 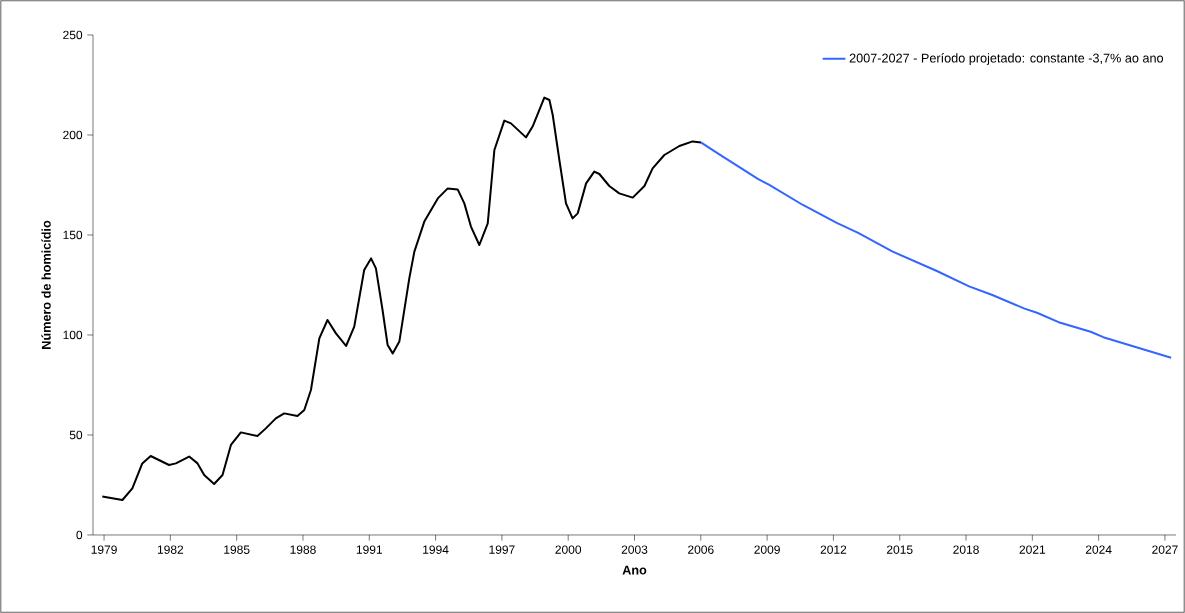 I want to click on x-tick-label: 2012, so click(x=833, y=549).